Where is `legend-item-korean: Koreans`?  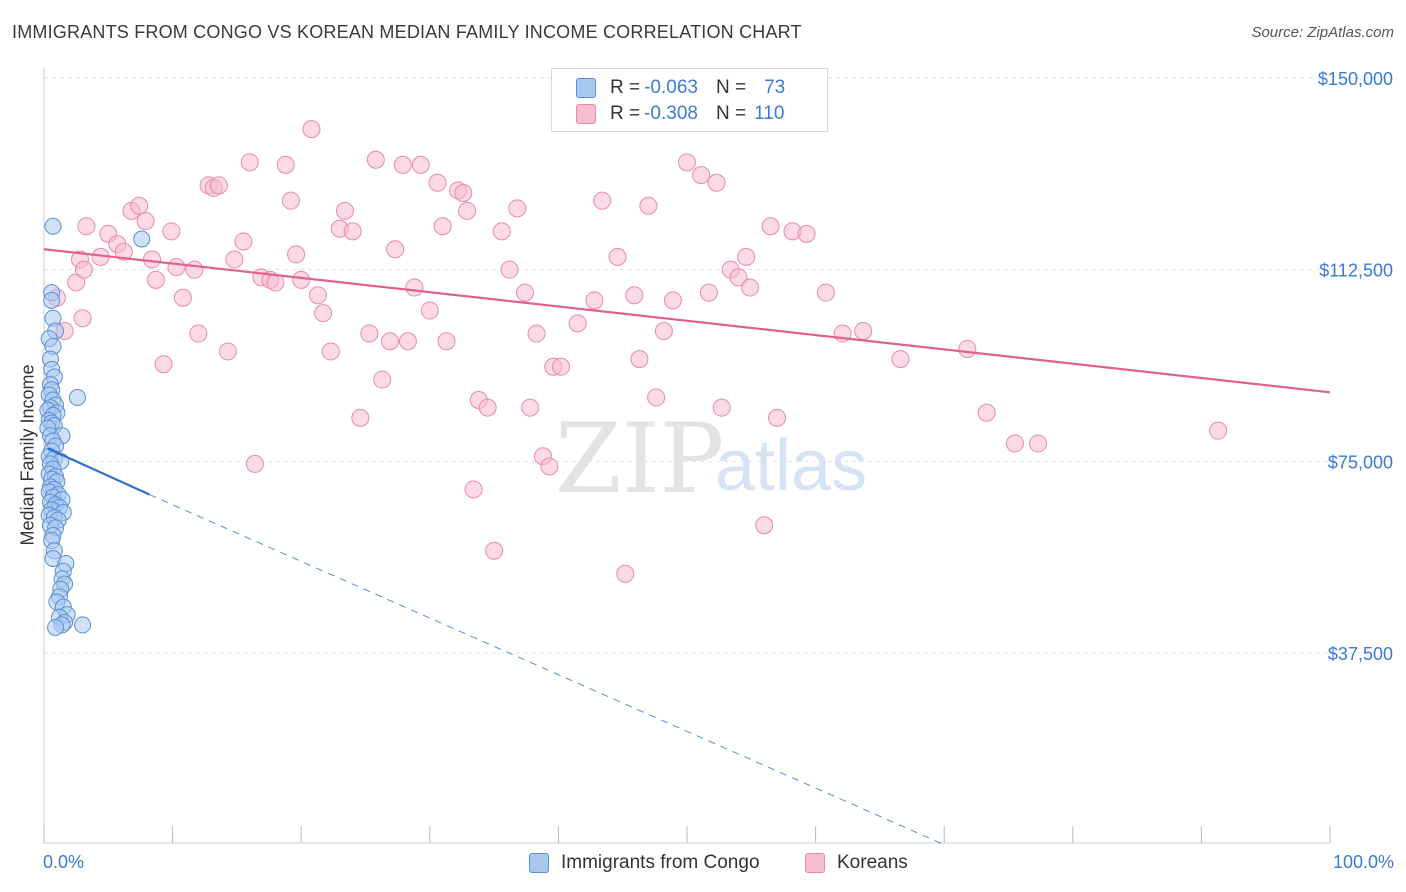
legend-item-korean: Koreans is located at coordinates (856, 863).